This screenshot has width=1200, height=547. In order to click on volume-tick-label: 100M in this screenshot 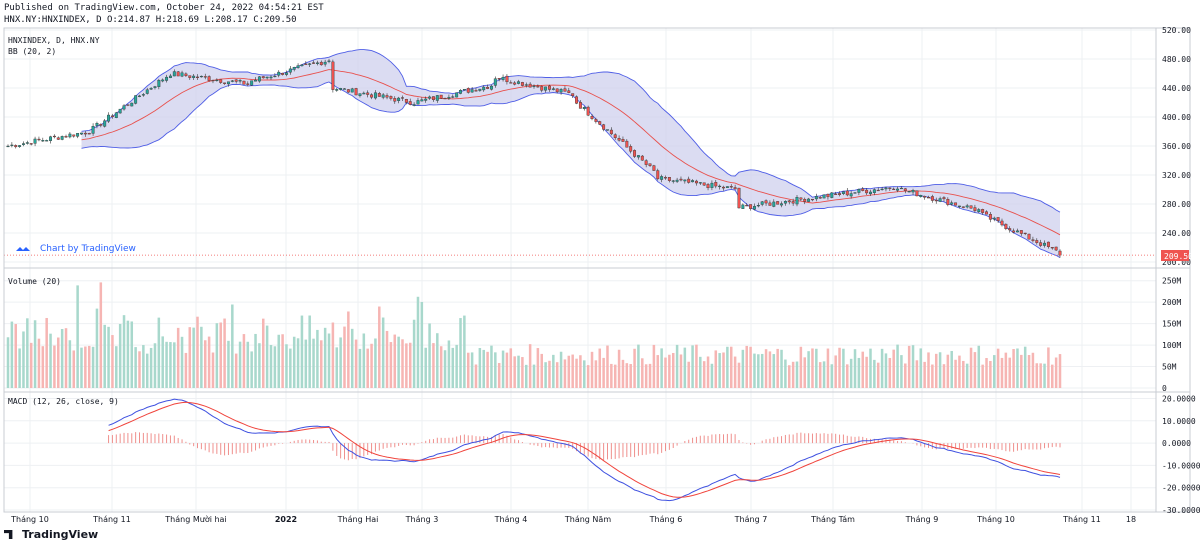, I will do `click(1171, 345)`.